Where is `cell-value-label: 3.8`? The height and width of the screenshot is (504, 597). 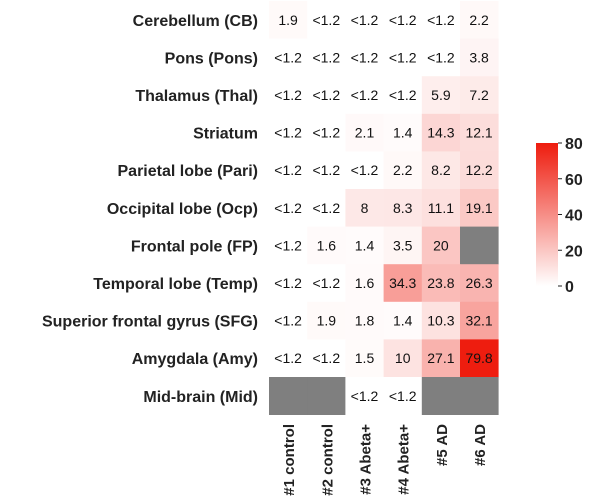 cell-value-label: 3.8 is located at coordinates (479, 57).